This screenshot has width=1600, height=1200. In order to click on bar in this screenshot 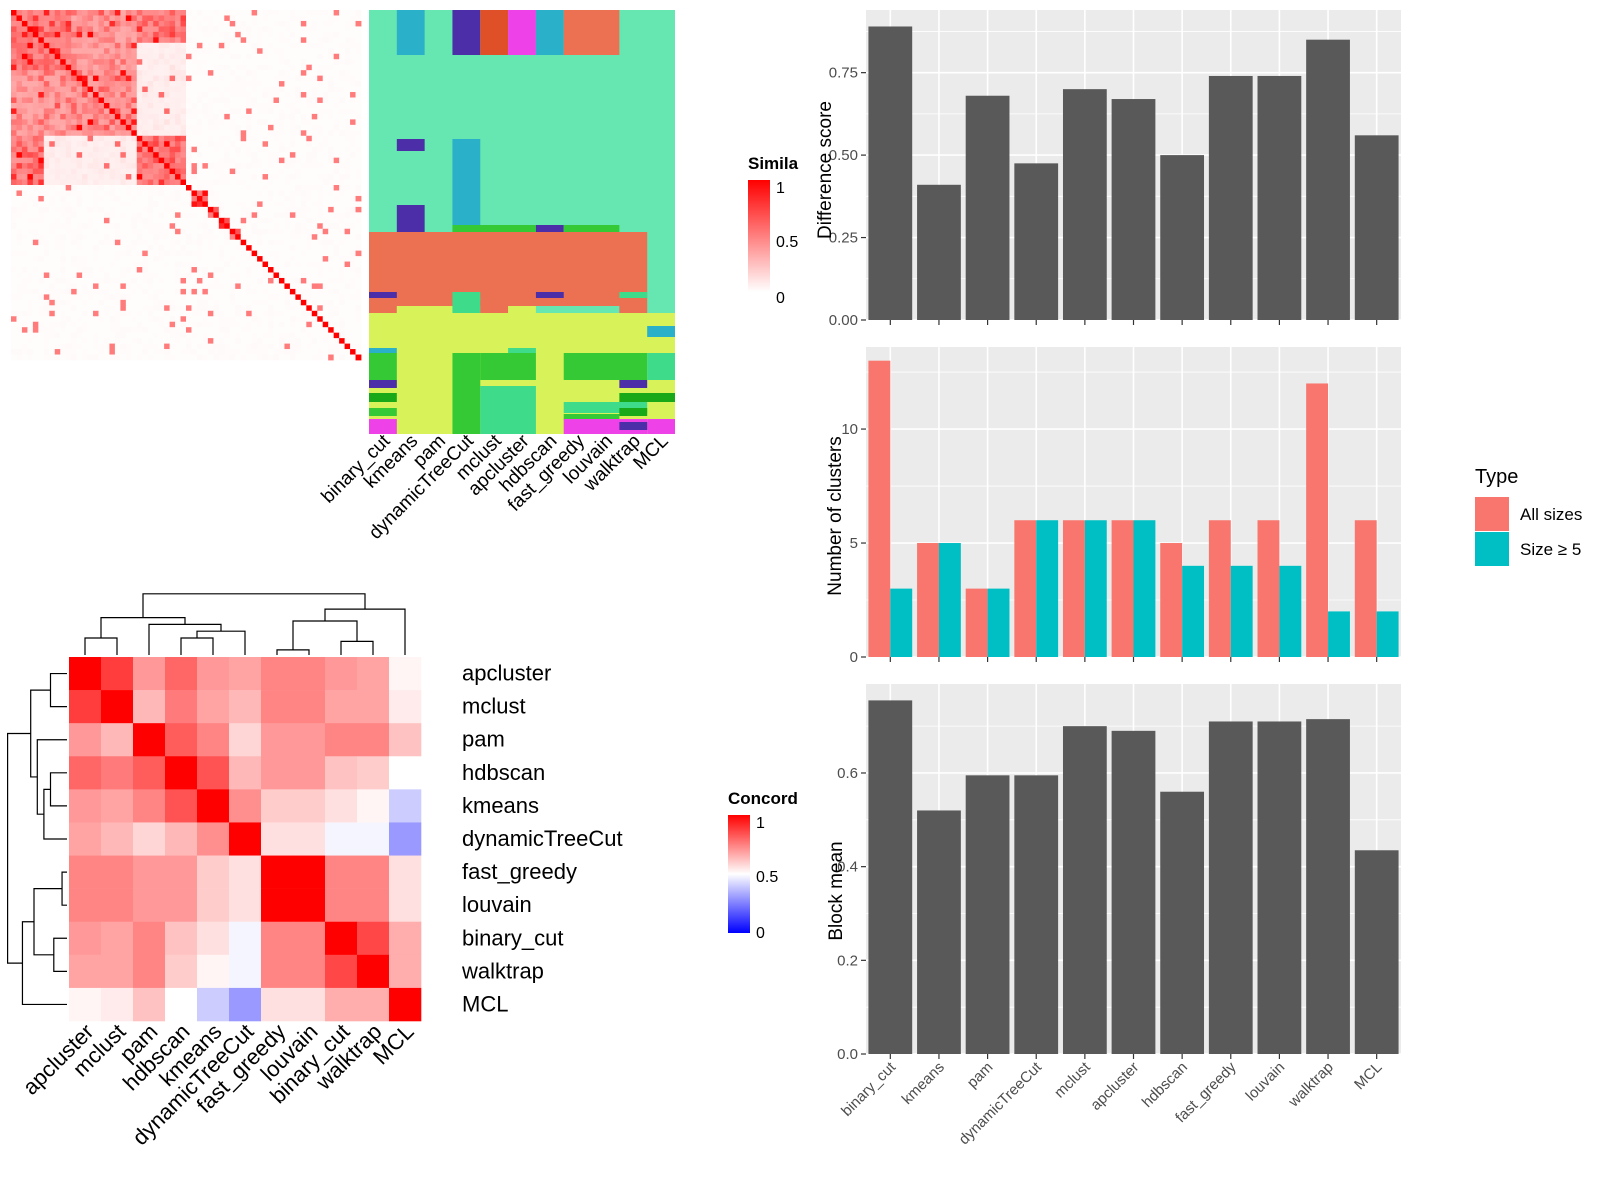, I will do `click(1036, 914)`.